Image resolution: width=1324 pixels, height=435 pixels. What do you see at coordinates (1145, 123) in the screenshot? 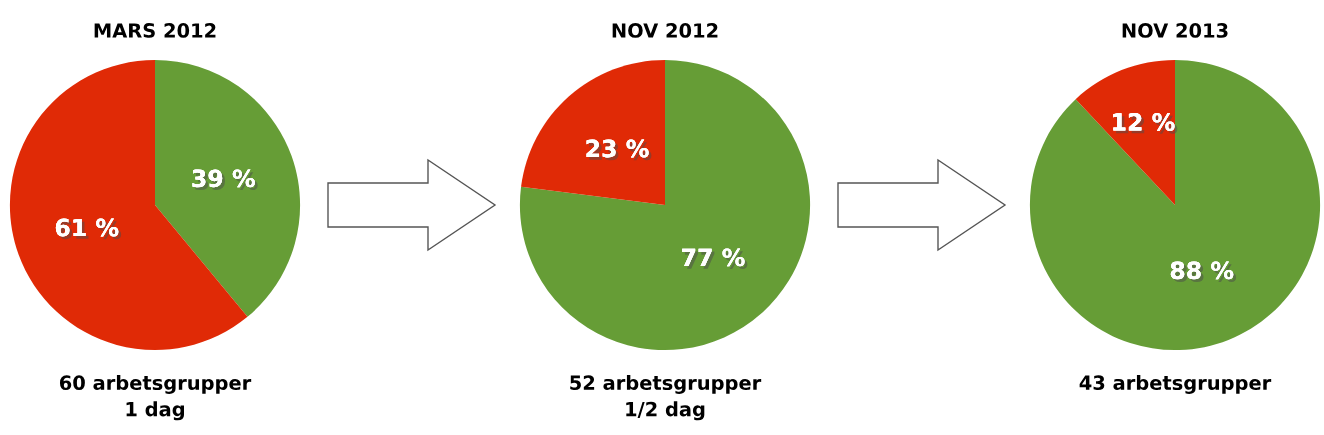
I see `data-label: 12 %` at bounding box center [1145, 123].